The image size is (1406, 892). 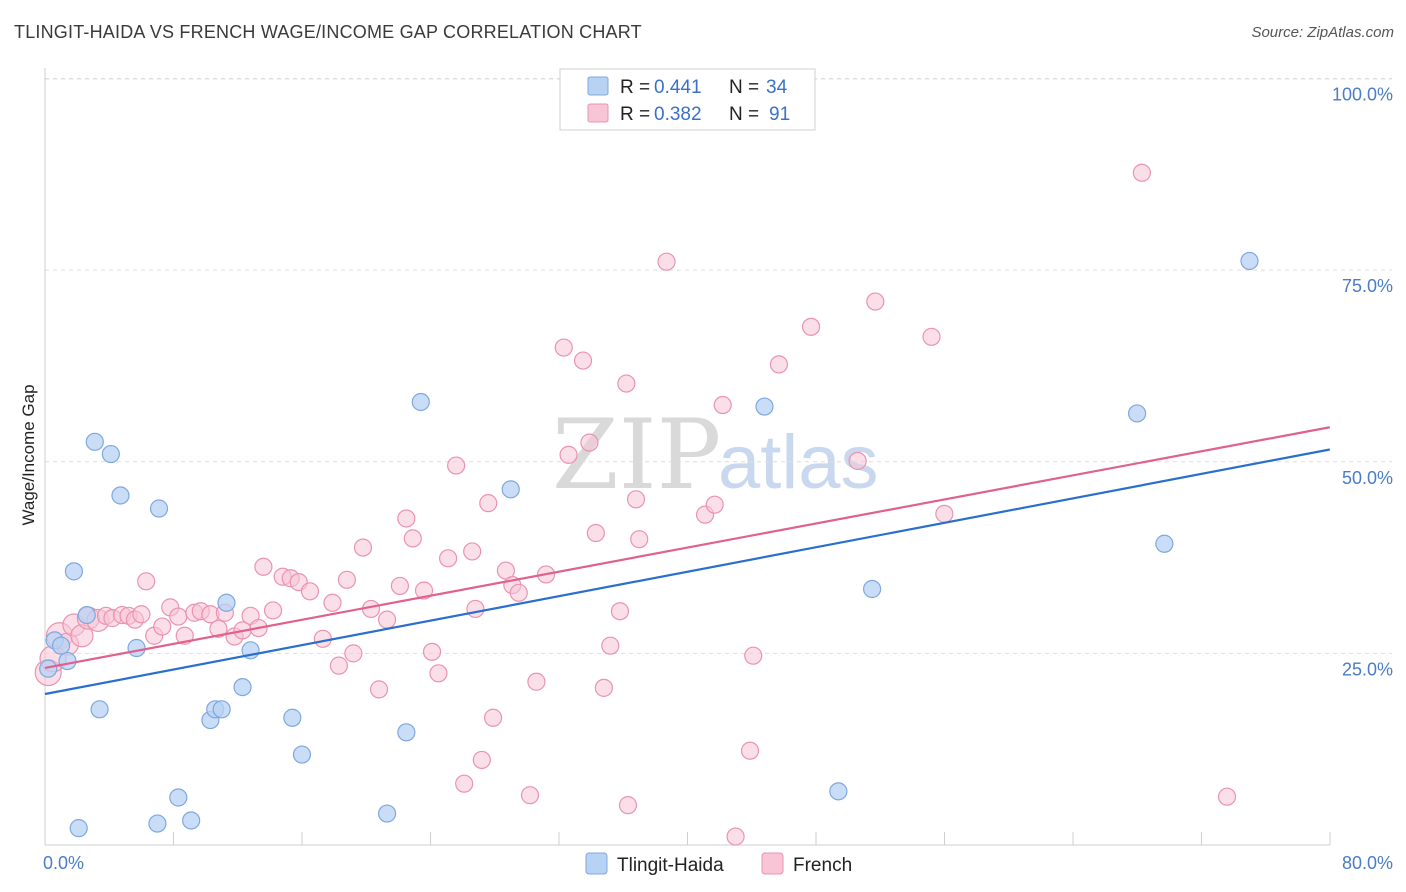 What do you see at coordinates (678, 87) in the screenshot?
I see `legend-r-value-1: 0.441` at bounding box center [678, 87].